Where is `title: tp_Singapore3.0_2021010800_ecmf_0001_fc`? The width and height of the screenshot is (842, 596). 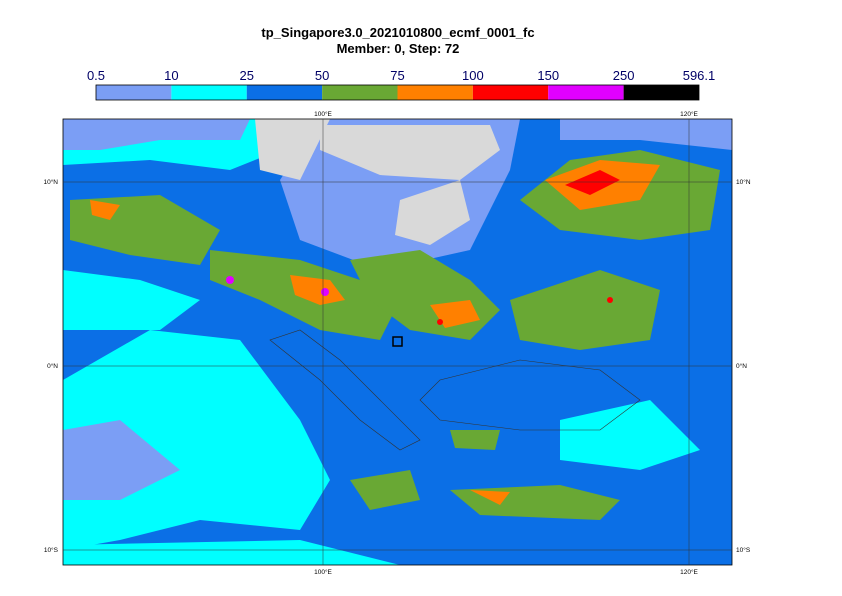 title: tp_Singapore3.0_2021010800_ecmf_0001_fc is located at coordinates (397, 32).